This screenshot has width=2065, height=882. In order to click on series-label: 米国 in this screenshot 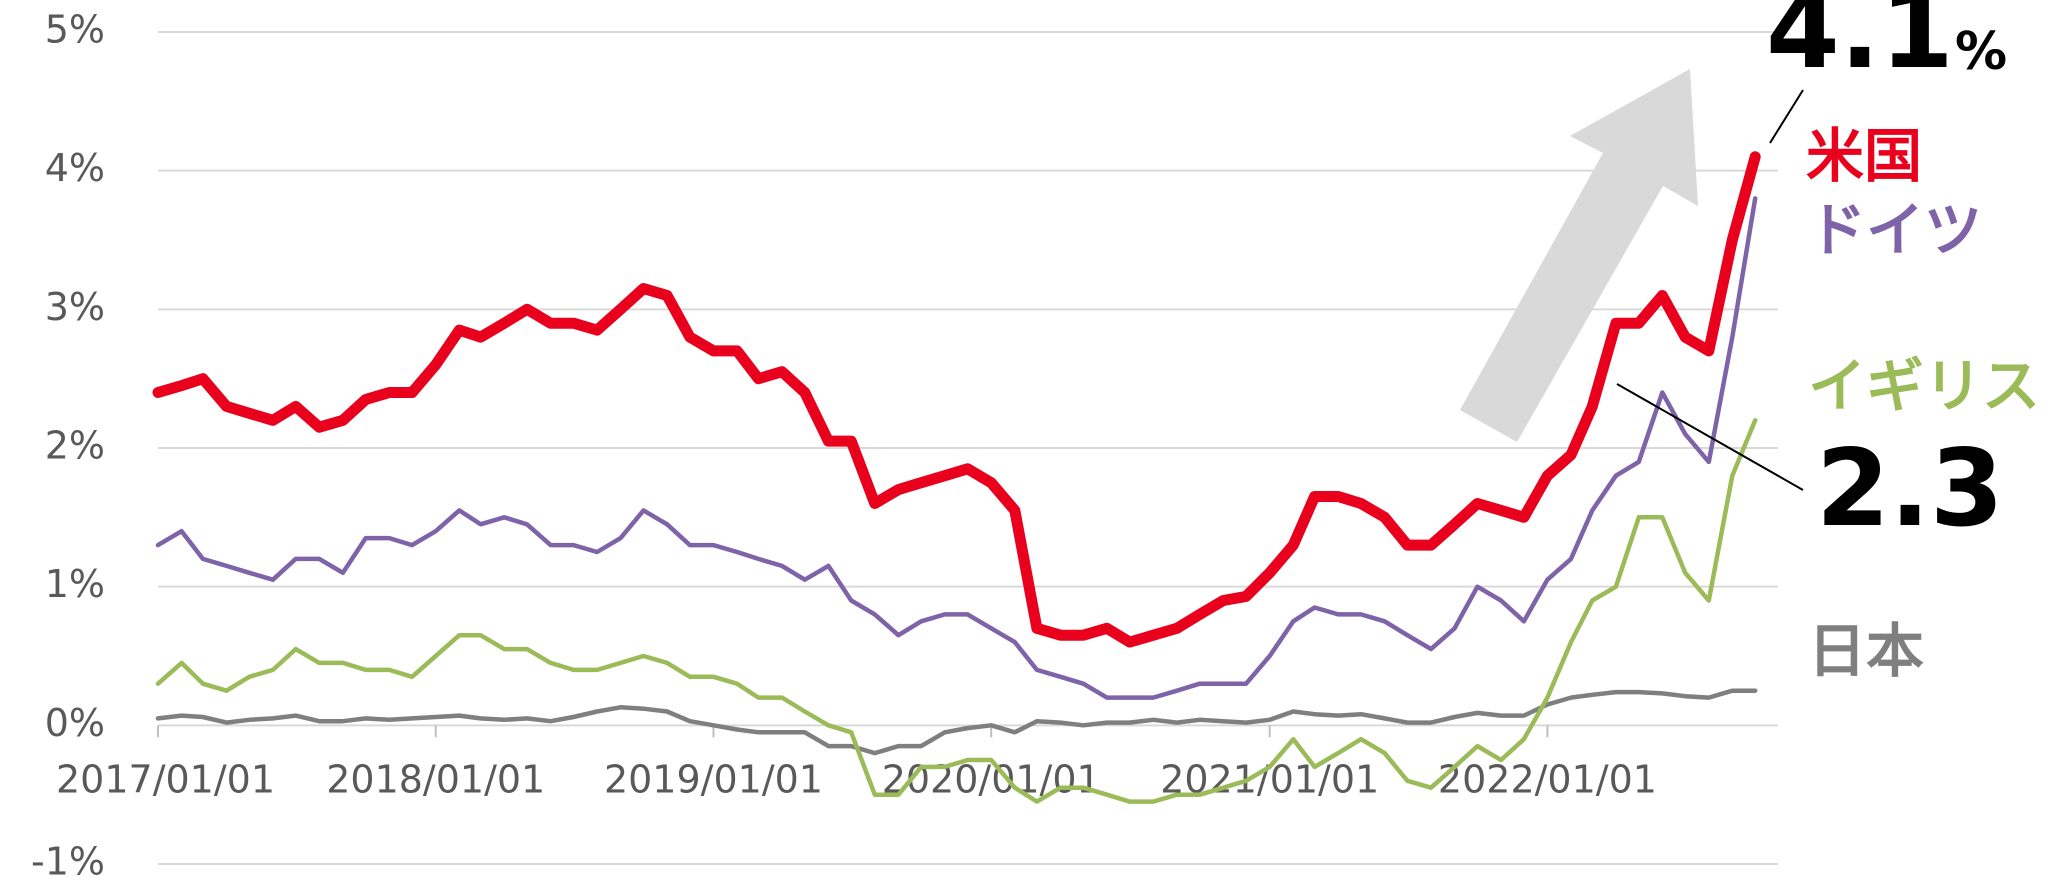, I will do `click(1864, 156)`.